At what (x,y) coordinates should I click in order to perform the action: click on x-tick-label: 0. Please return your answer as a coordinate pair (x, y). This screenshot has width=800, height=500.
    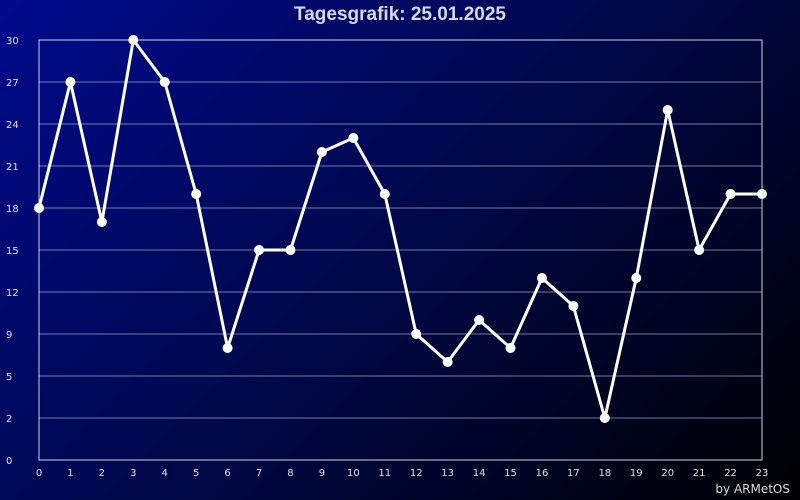
    Looking at the image, I should click on (39, 473).